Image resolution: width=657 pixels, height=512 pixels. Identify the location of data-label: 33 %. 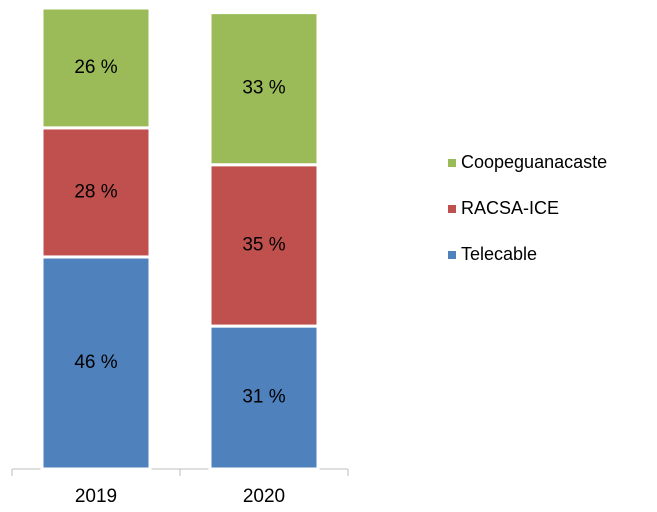
(263, 88).